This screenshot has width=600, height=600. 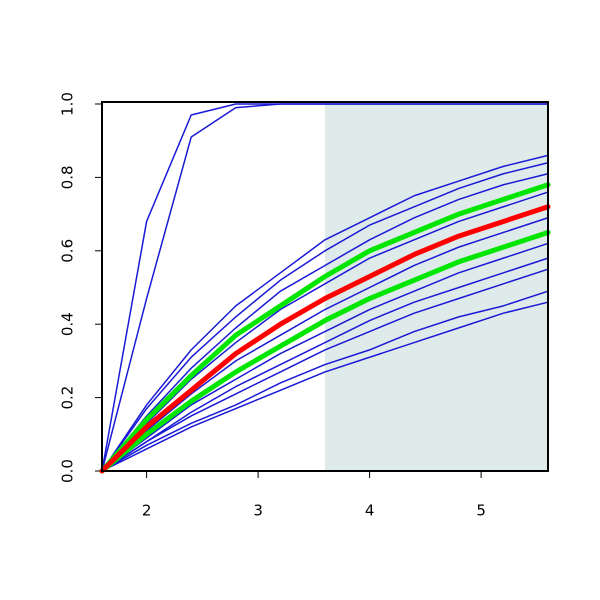 What do you see at coordinates (68, 324) in the screenshot?
I see `y-tick-label: 0.4` at bounding box center [68, 324].